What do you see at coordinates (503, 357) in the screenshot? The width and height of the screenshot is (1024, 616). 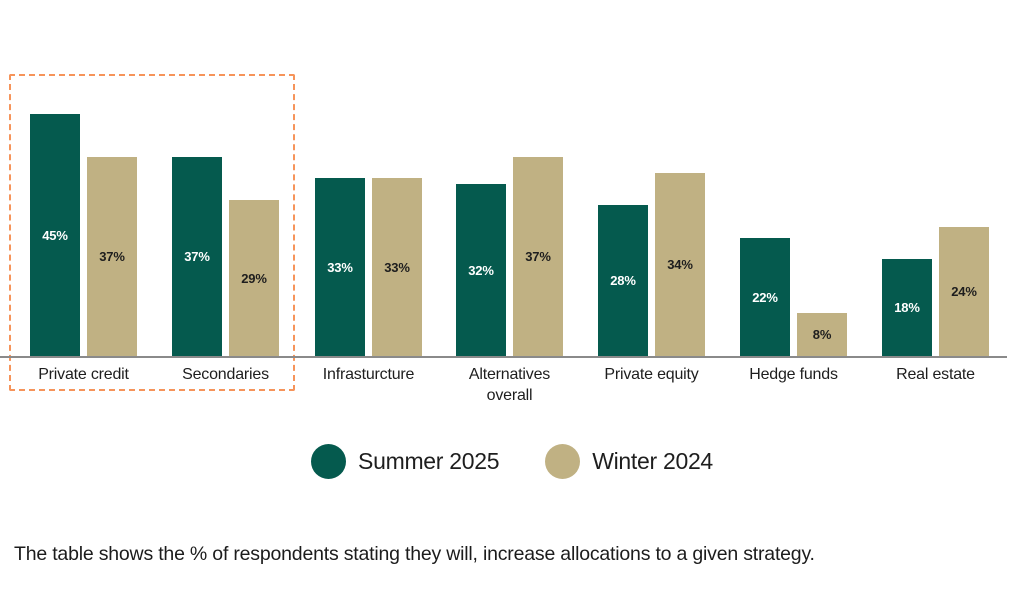 I see `x-axis-line` at bounding box center [503, 357].